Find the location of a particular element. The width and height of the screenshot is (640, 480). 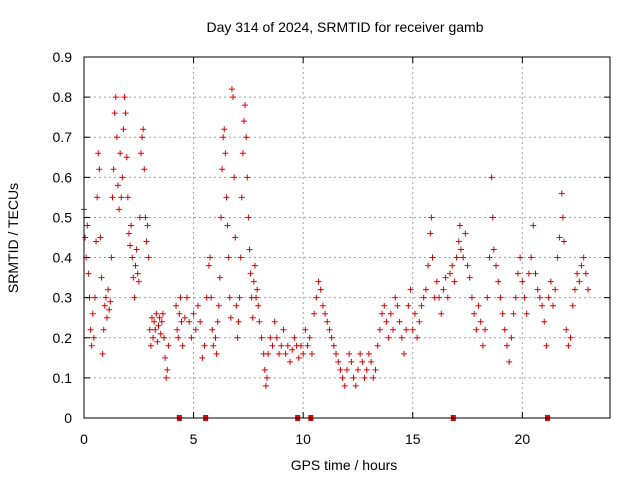

y-tick-label: 0.5 is located at coordinates (63, 217).